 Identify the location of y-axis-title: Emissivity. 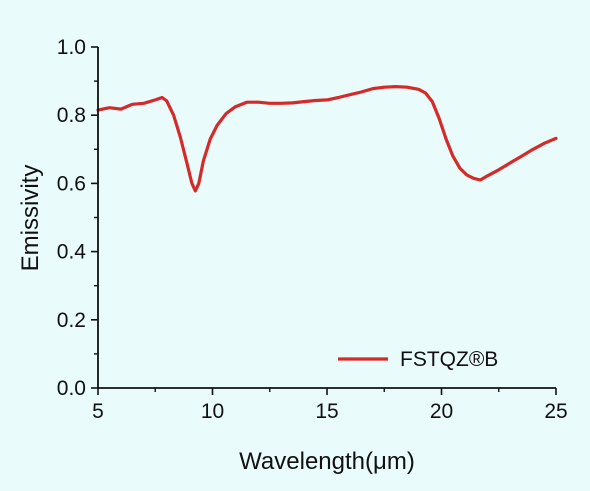
(30, 218).